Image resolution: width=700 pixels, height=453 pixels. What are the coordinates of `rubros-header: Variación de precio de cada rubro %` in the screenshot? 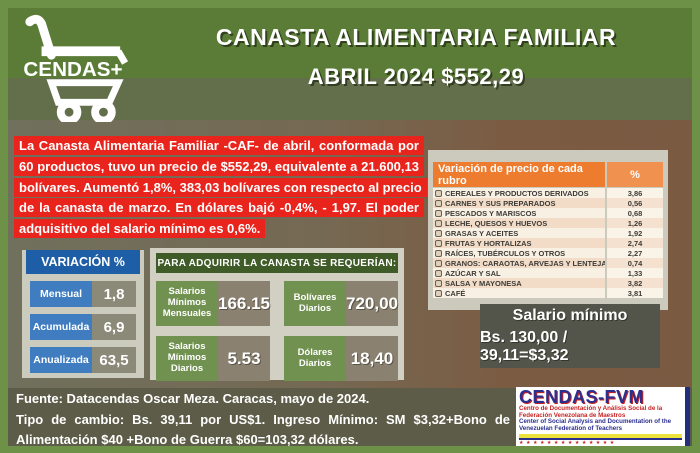 It's located at (548, 174).